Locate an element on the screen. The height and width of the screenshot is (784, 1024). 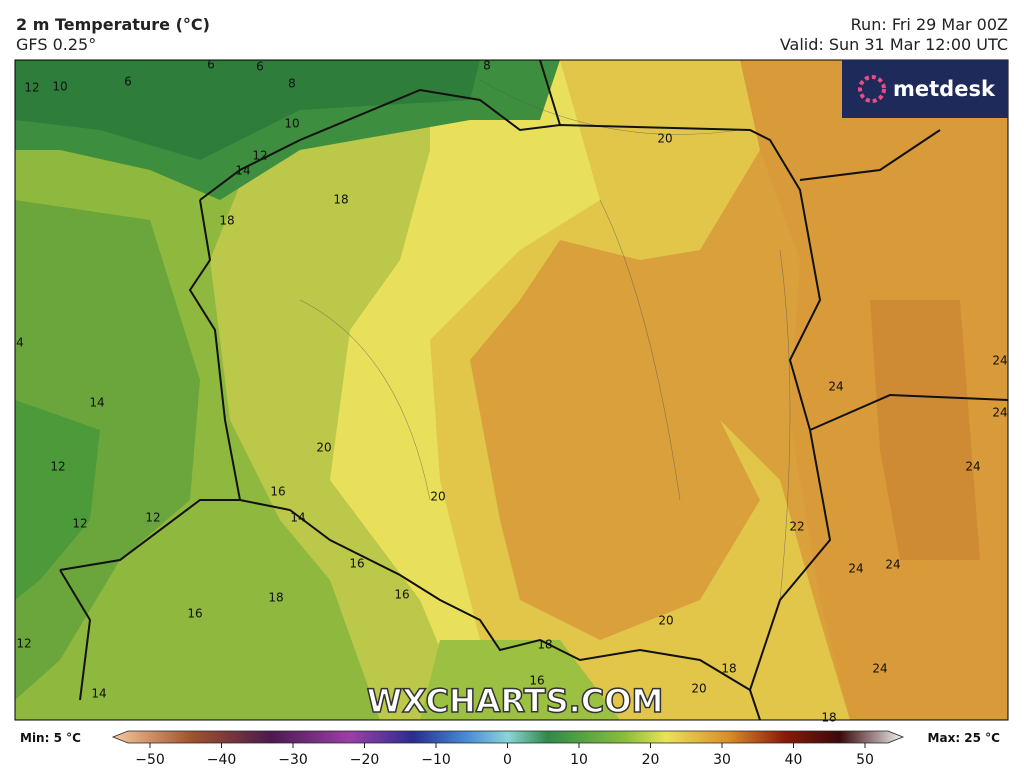
logo-icon is located at coordinates (872, 89).